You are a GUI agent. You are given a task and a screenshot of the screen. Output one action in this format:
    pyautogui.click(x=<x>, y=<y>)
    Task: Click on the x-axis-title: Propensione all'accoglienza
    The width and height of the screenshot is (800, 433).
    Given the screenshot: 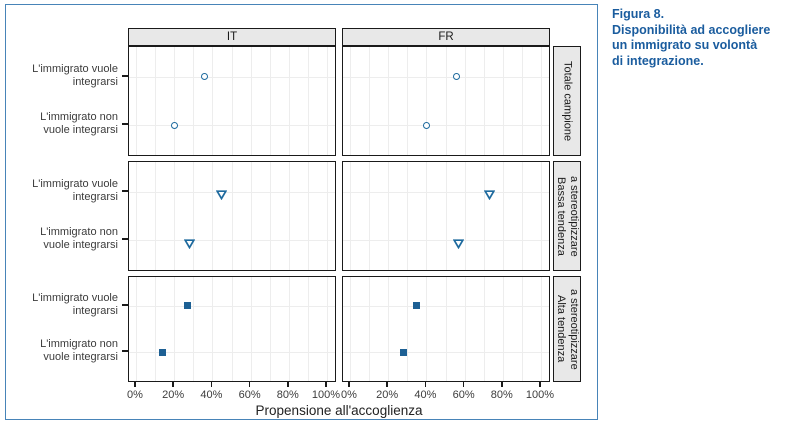 What is the action you would take?
    pyautogui.click(x=339, y=410)
    